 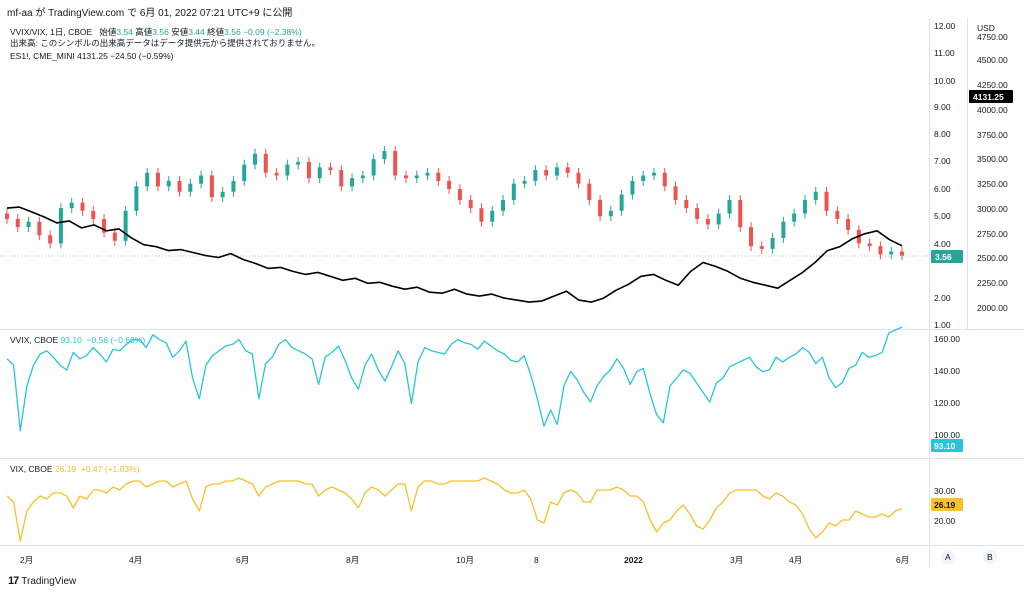 What do you see at coordinates (992, 258) in the screenshot?
I see `usd-tick: 2500.00` at bounding box center [992, 258].